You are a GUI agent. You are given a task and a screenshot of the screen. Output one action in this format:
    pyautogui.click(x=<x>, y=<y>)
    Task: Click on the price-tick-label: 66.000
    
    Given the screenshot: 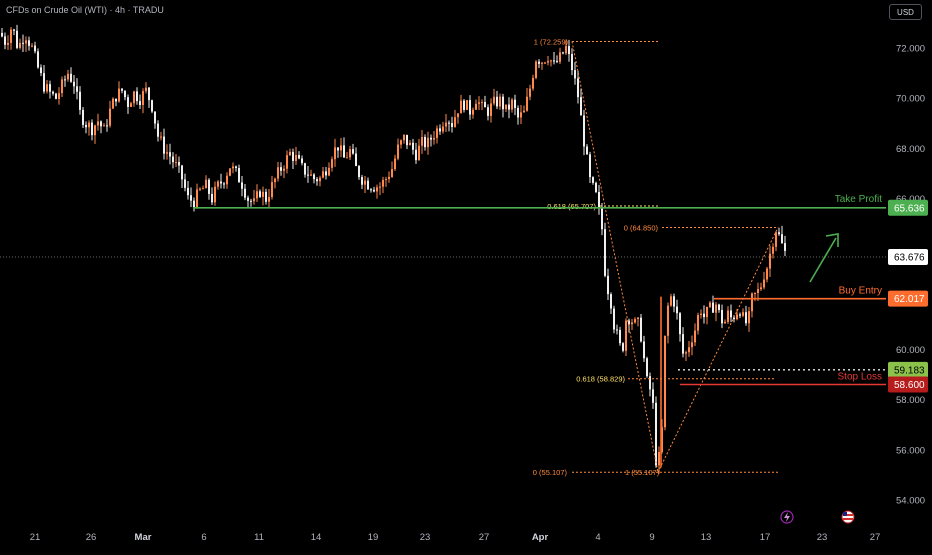 What is the action you would take?
    pyautogui.click(x=910, y=199)
    